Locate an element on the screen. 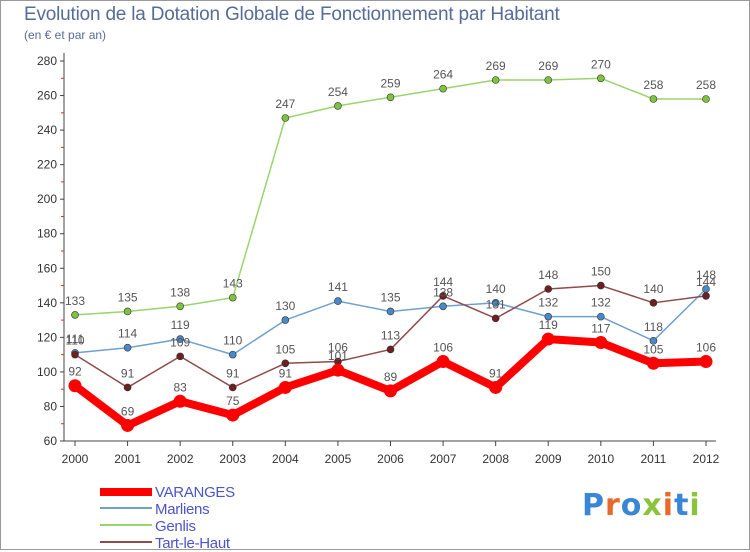 The width and height of the screenshot is (750, 552). logo-letter: x is located at coordinates (652, 505).